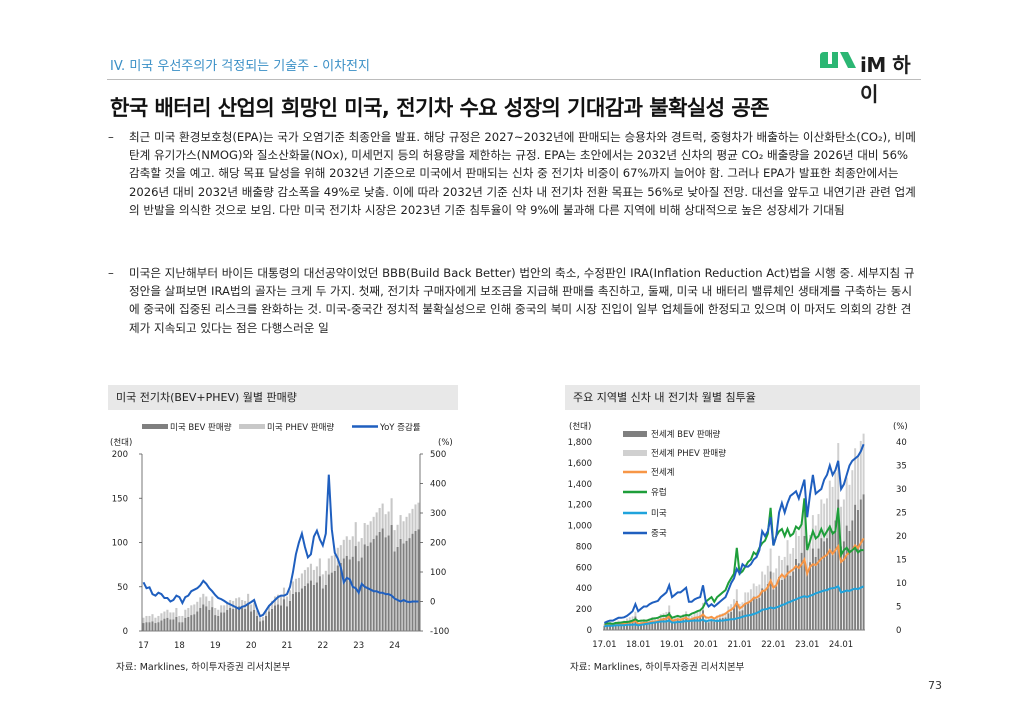  What do you see at coordinates (203, 667) in the screenshot?
I see `left-chart-source: 자료: Marklines, 하이투자증권 리서치본부` at bounding box center [203, 667].